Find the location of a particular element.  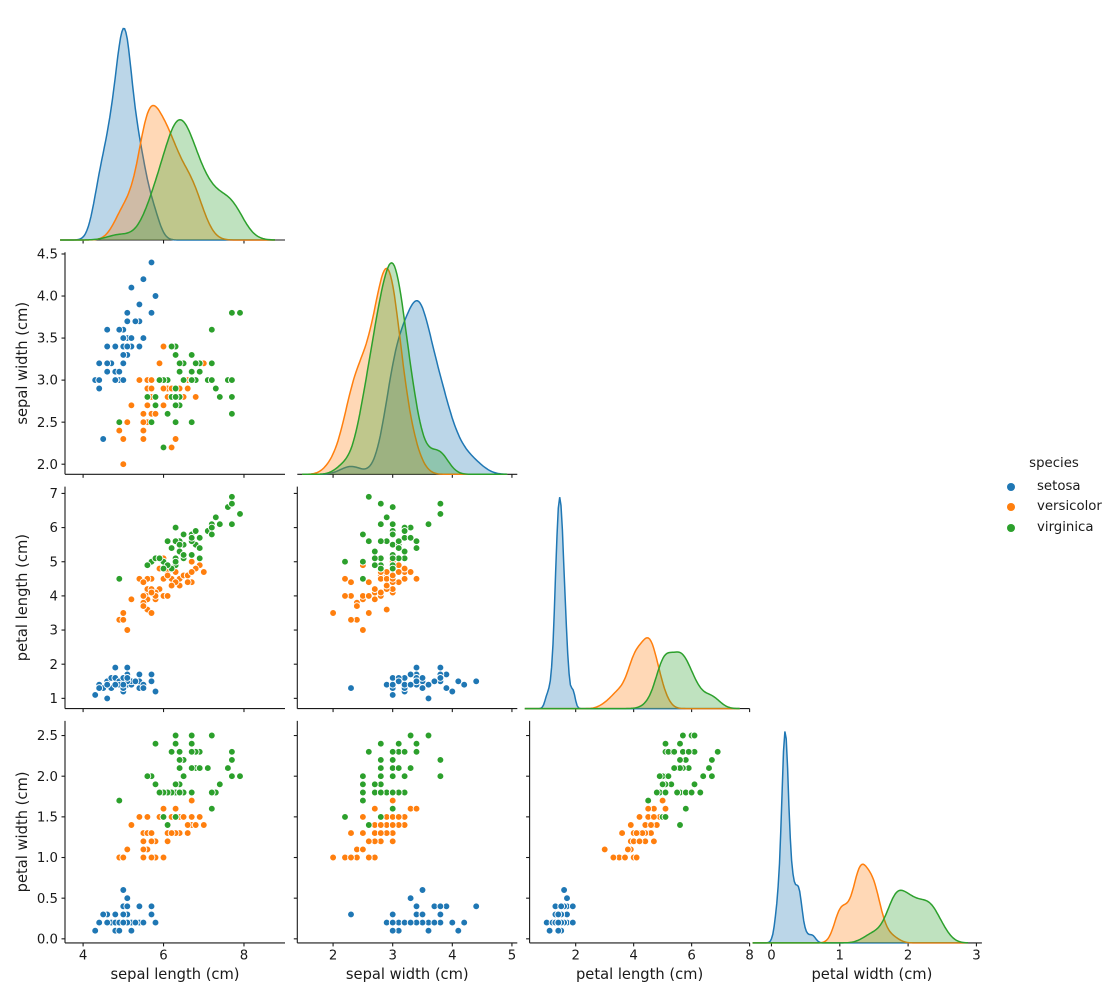

x-tick-label: 1 is located at coordinates (840, 955).